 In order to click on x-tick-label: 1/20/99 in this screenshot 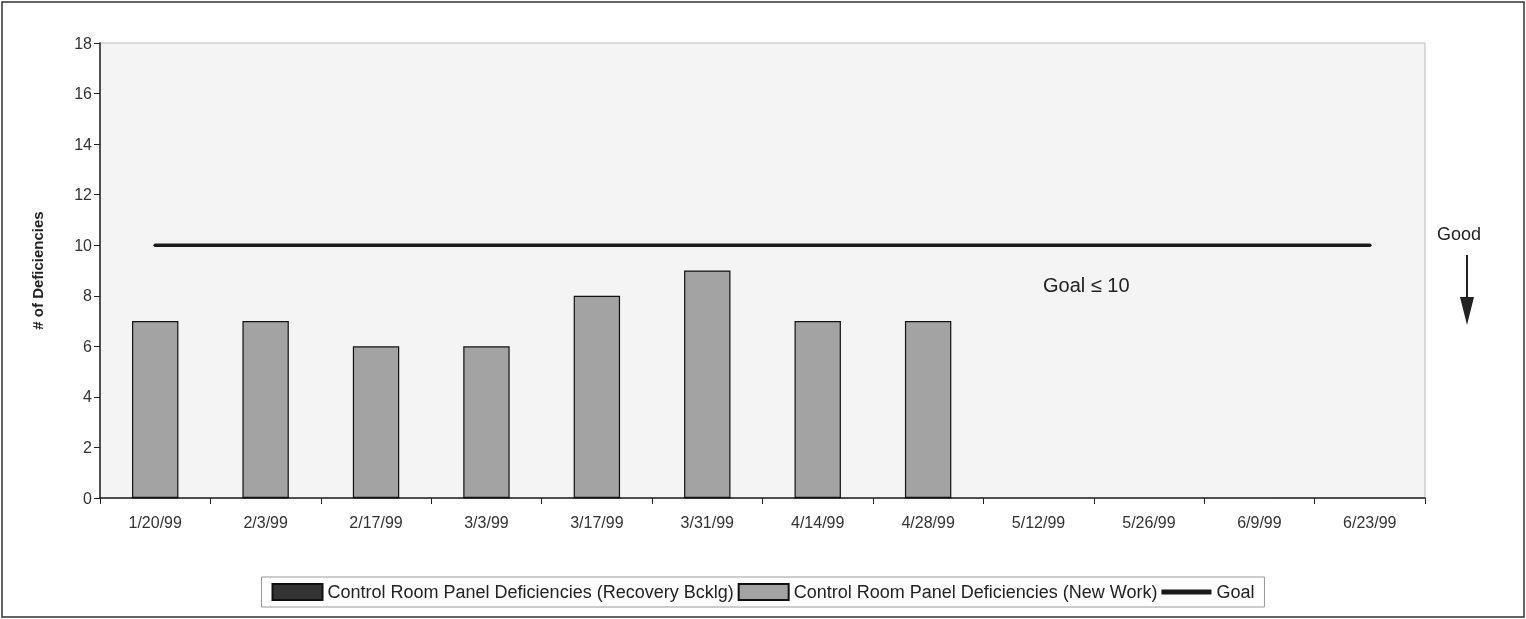, I will do `click(155, 522)`.